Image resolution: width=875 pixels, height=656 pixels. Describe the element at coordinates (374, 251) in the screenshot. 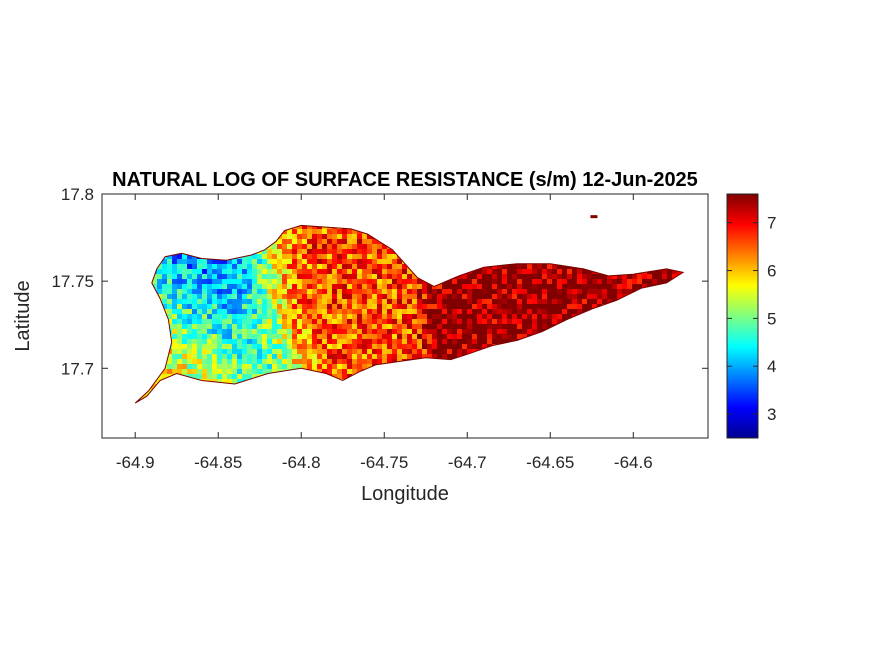

I see `heatmap-cell-1917` at that location.